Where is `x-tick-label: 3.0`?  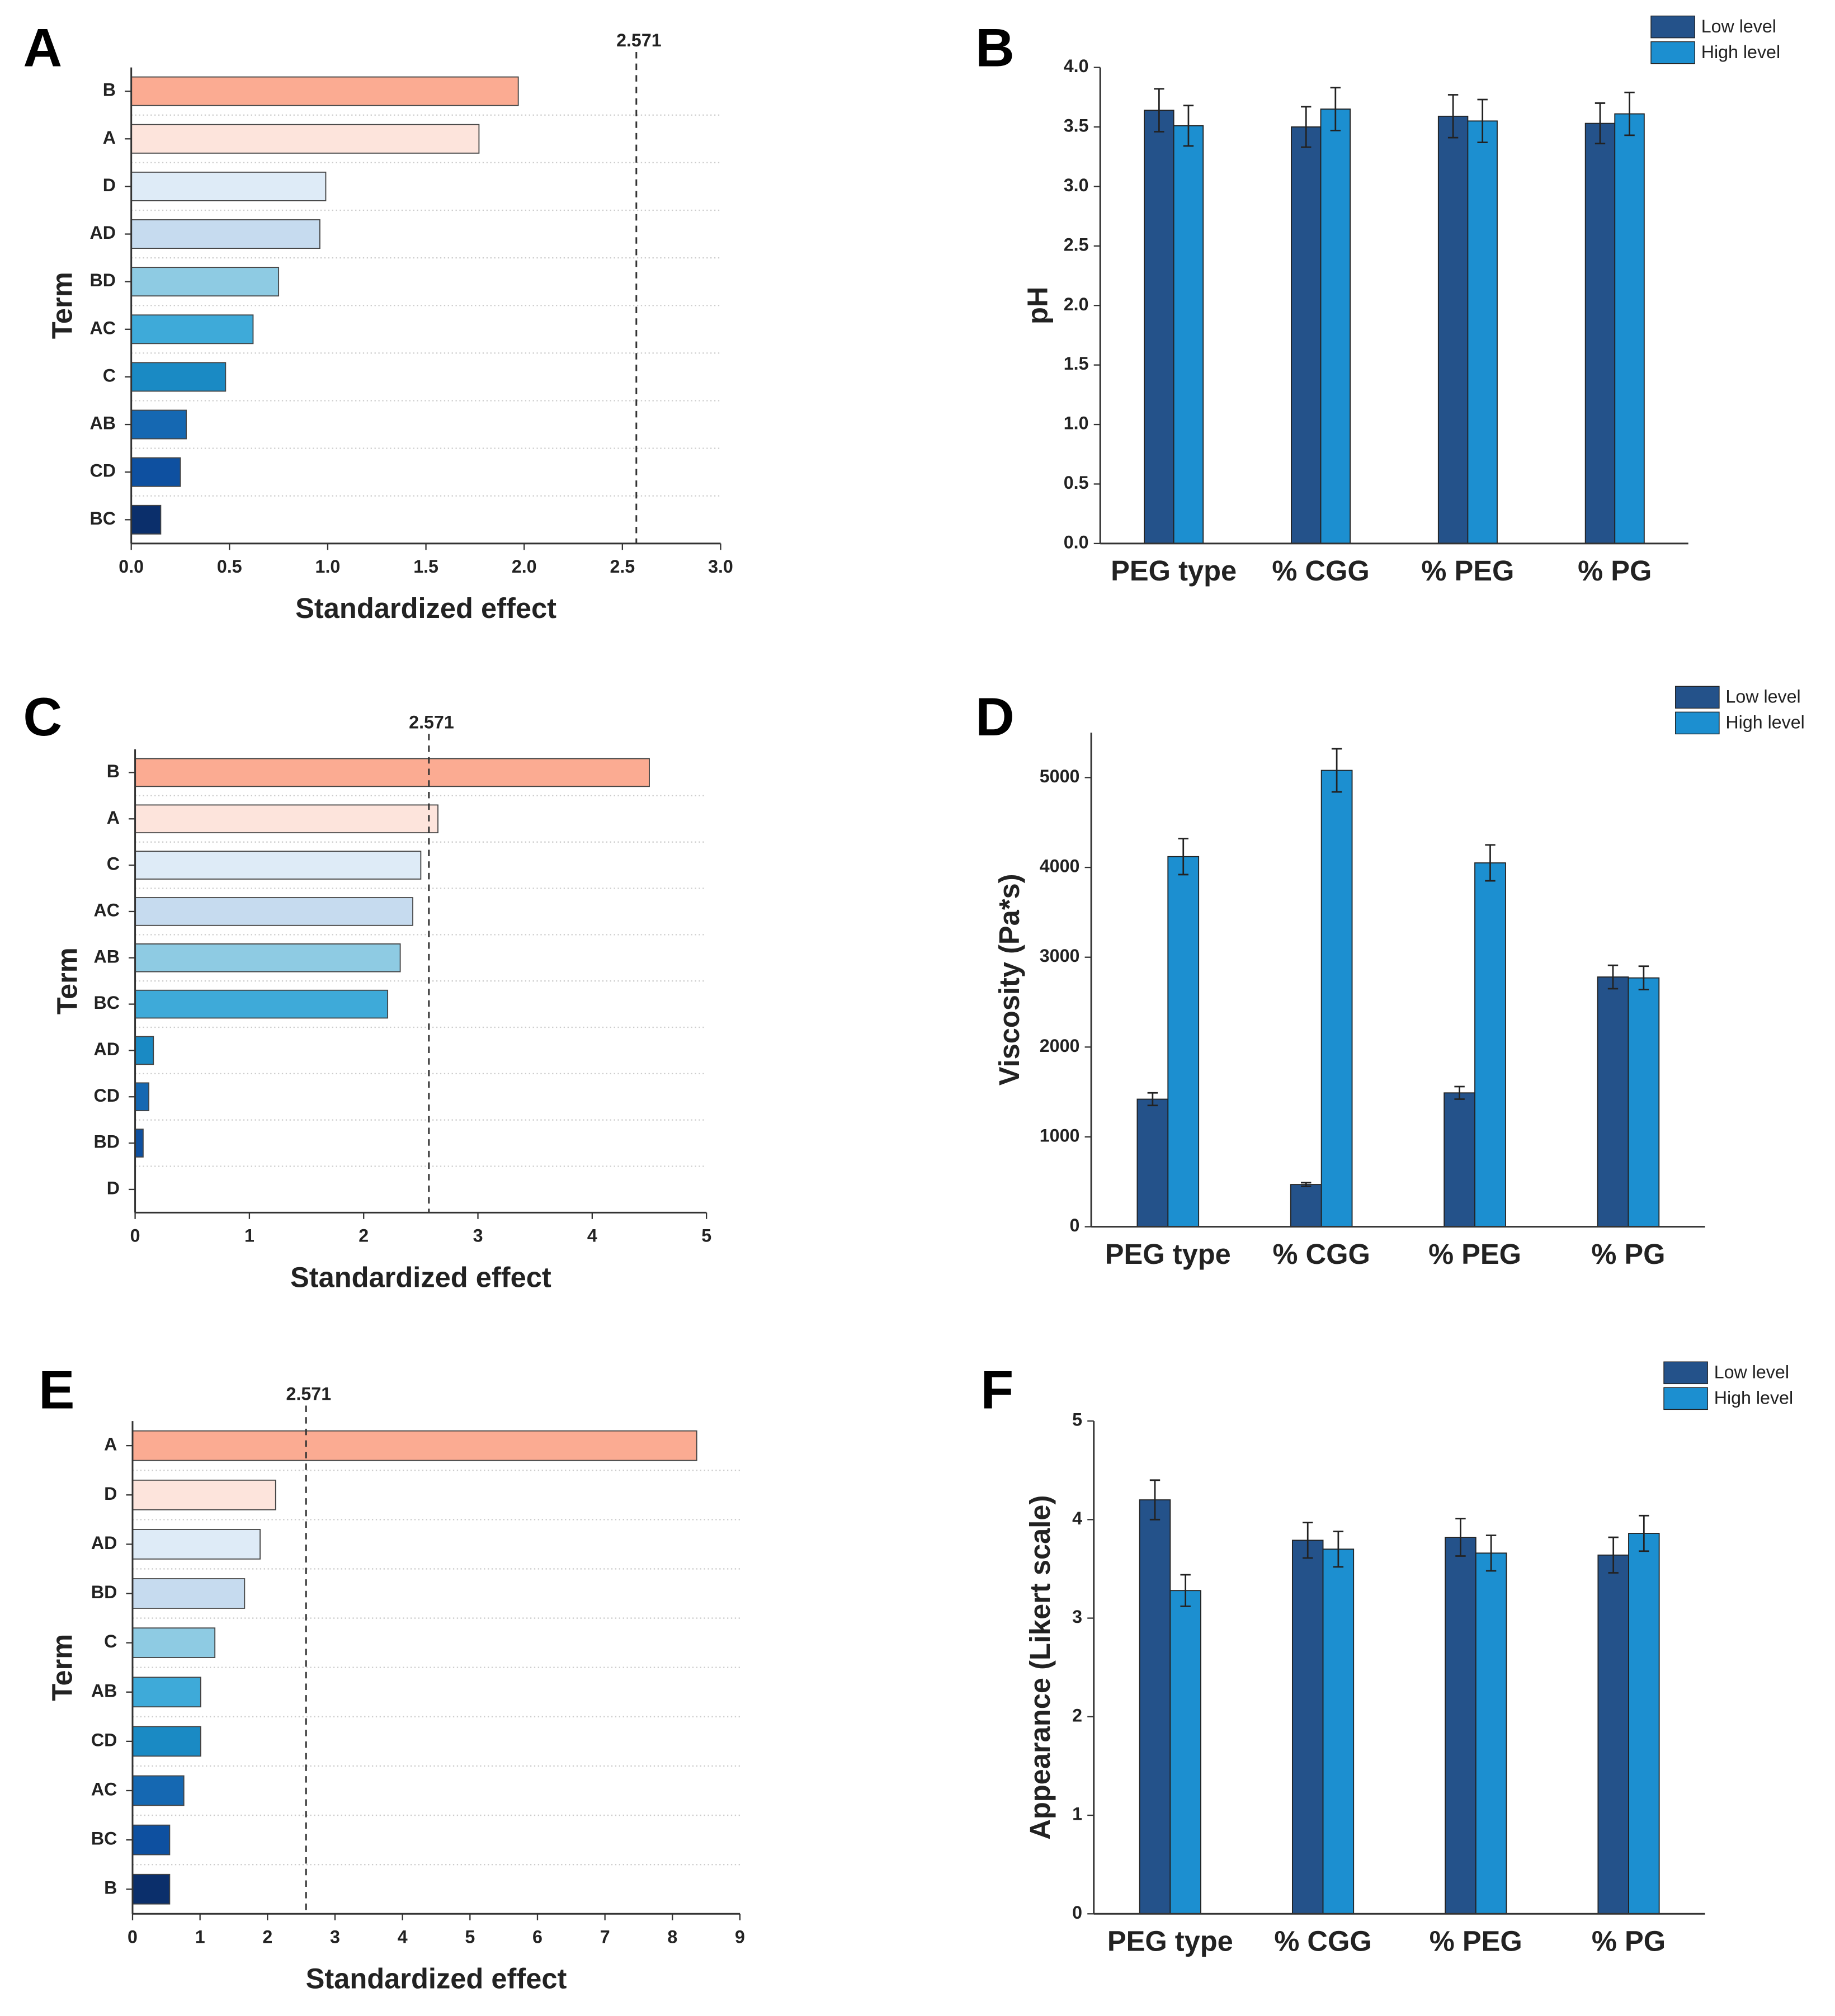
x-tick-label: 3.0 is located at coordinates (721, 566).